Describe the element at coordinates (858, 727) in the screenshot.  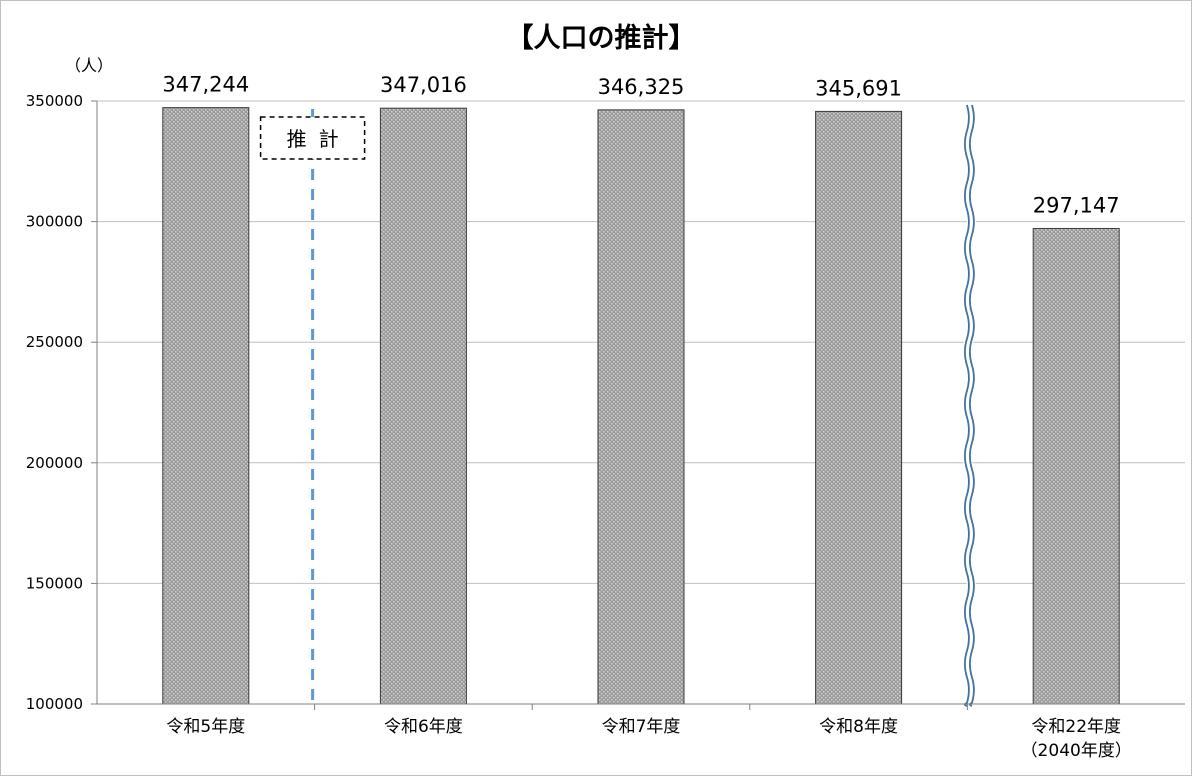
I see `x-tick-label: 令和8年度` at that location.